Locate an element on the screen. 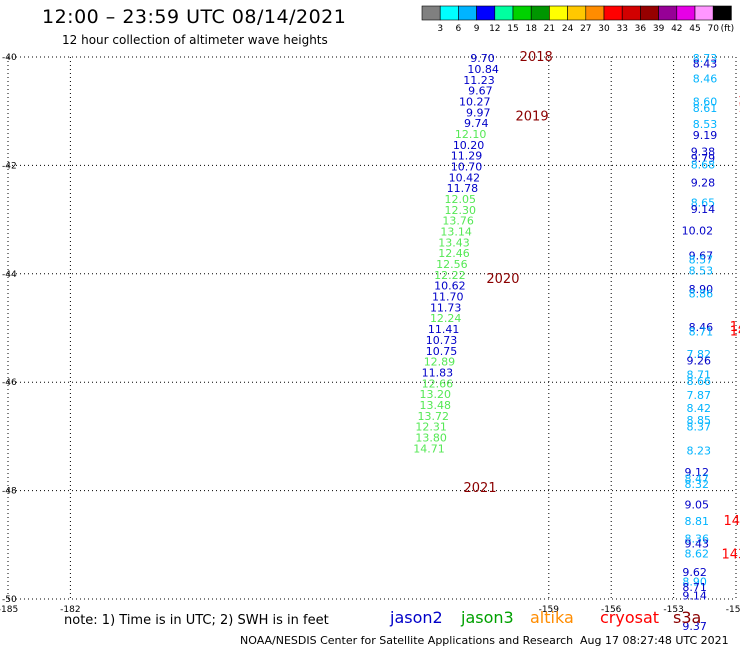  wave-height-point: 12.22 is located at coordinates (450, 275).